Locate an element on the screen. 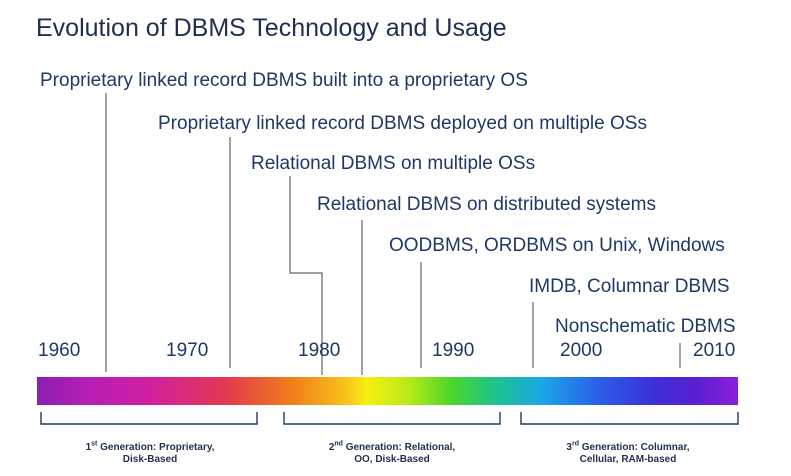 Image resolution: width=791 pixels, height=476 pixels. generation-suffix: rd is located at coordinates (575, 444).